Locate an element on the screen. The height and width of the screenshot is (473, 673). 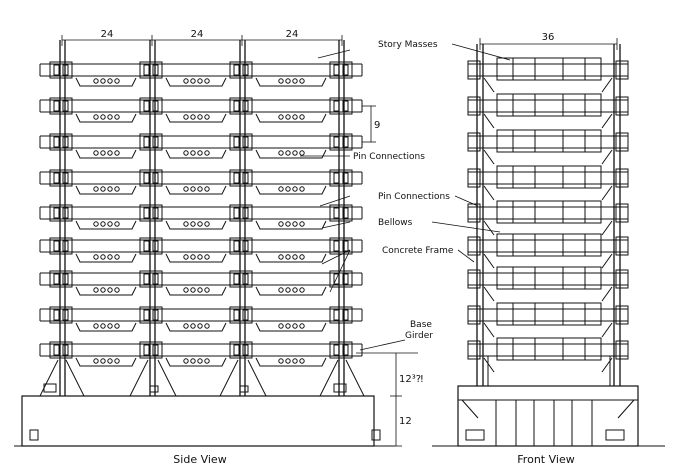
front-base is located at coordinates (548, 416).